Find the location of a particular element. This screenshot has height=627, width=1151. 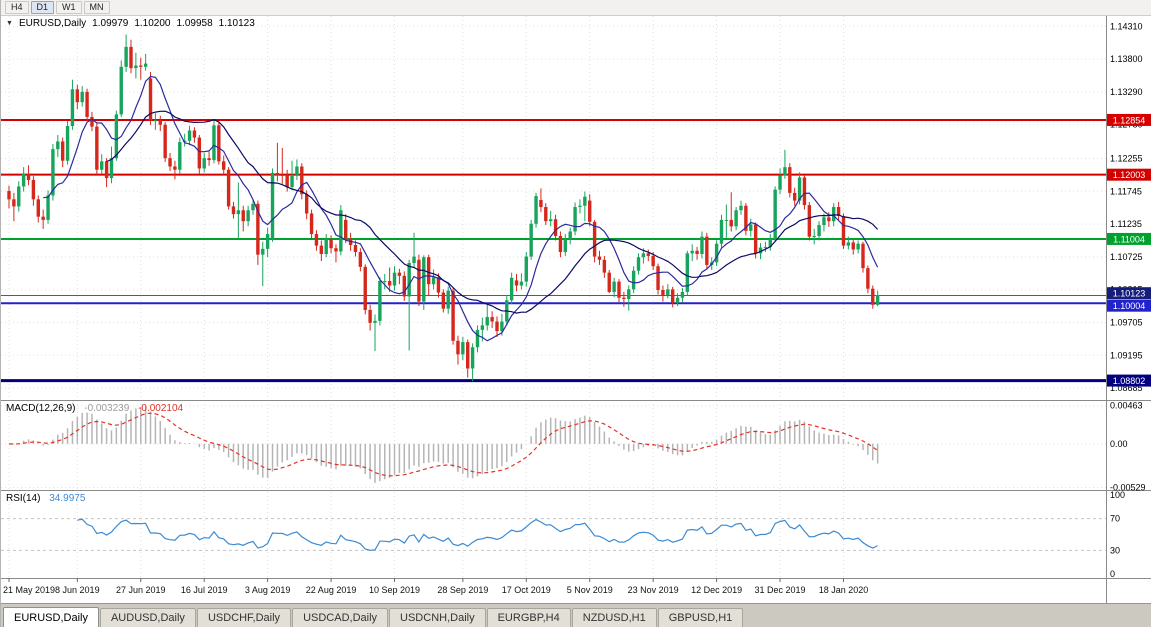

chart-tab-eurusd-daily: EURUSD,Daily is located at coordinates (51, 617).